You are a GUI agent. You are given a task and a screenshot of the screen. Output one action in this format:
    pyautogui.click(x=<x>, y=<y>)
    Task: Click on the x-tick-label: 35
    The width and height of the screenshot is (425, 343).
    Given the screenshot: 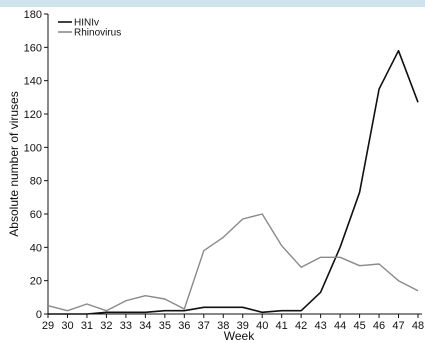 What is the action you would take?
    pyautogui.click(x=165, y=326)
    